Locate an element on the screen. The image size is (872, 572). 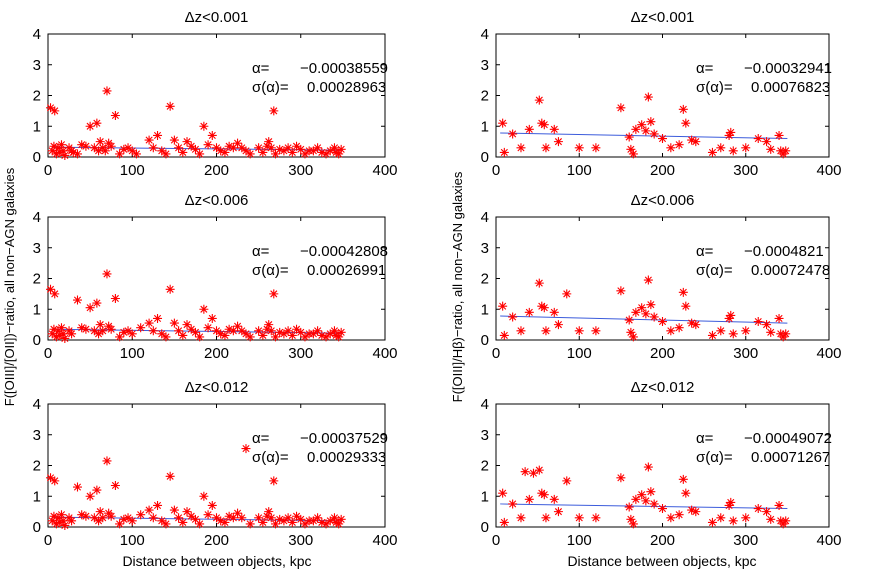
x-axis-label-right: Distance between objects, kpc is located at coordinates (661, 561).